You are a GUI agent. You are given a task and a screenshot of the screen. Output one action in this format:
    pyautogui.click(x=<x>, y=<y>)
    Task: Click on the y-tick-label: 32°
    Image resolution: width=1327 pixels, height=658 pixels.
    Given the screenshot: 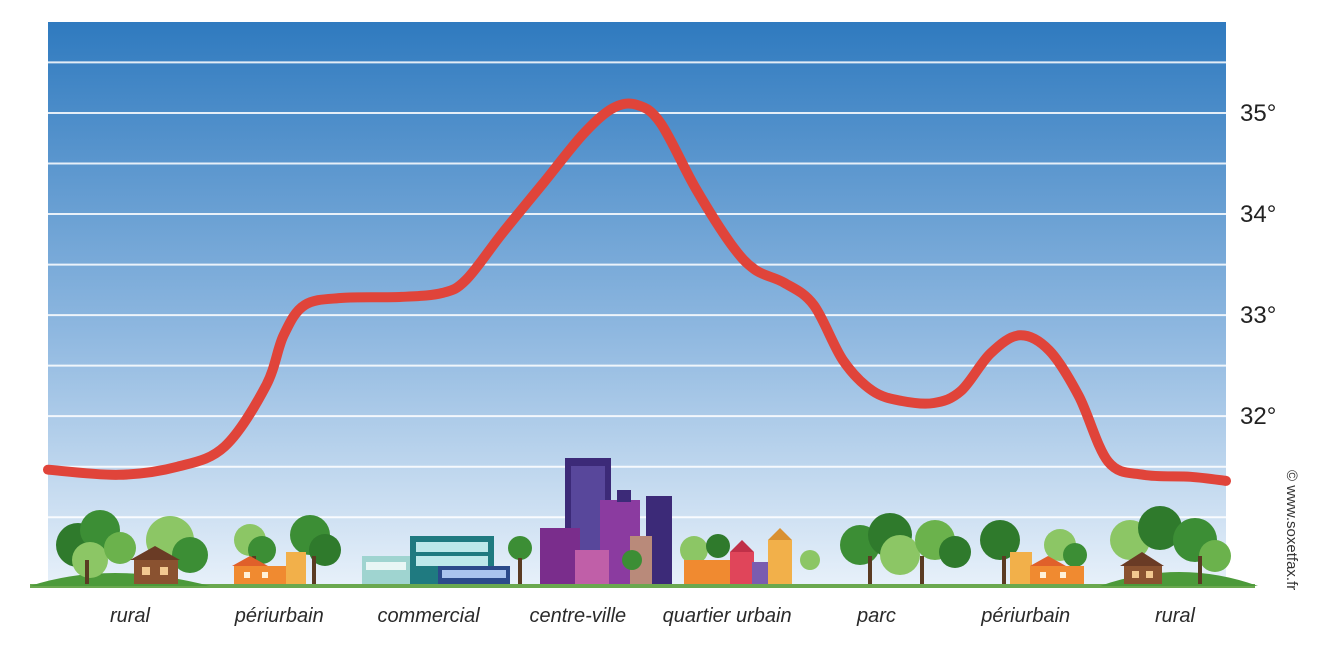 What is the action you would take?
    pyautogui.click(x=1258, y=416)
    